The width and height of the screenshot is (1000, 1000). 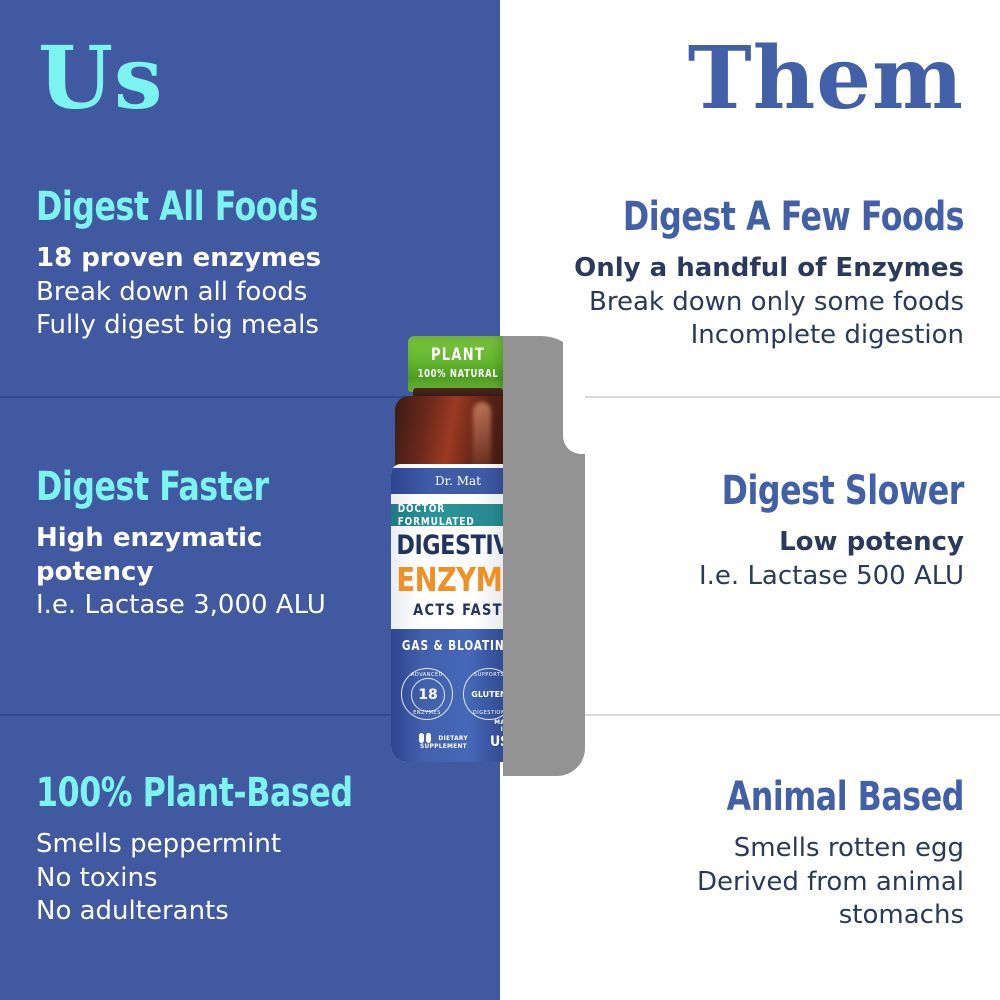 I want to click on row-title-us-3: 100% Plant-Based, so click(x=194, y=793).